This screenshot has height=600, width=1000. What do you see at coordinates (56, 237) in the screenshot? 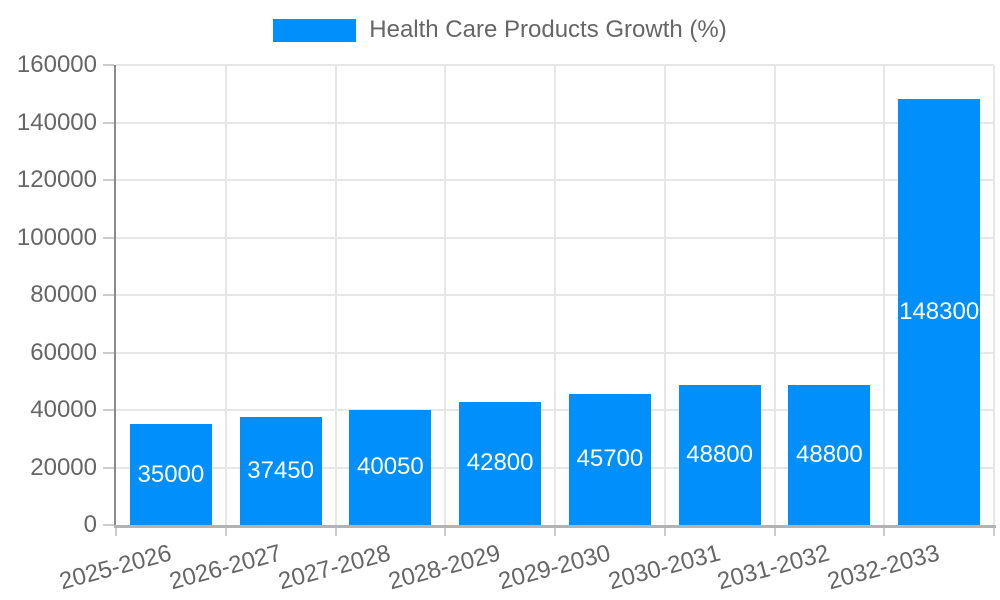
I see `y-axis-label: 100000` at bounding box center [56, 237].